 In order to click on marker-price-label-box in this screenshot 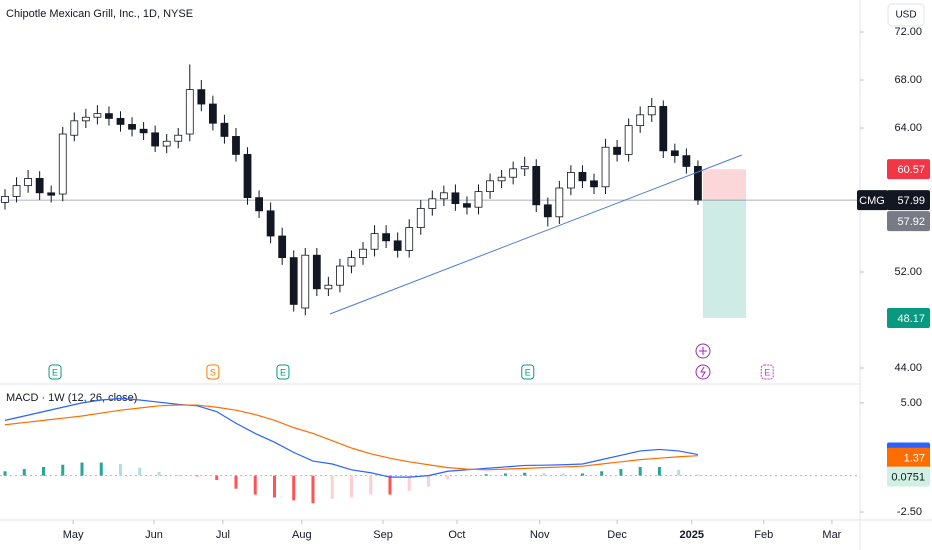, I will do `click(908, 221)`.